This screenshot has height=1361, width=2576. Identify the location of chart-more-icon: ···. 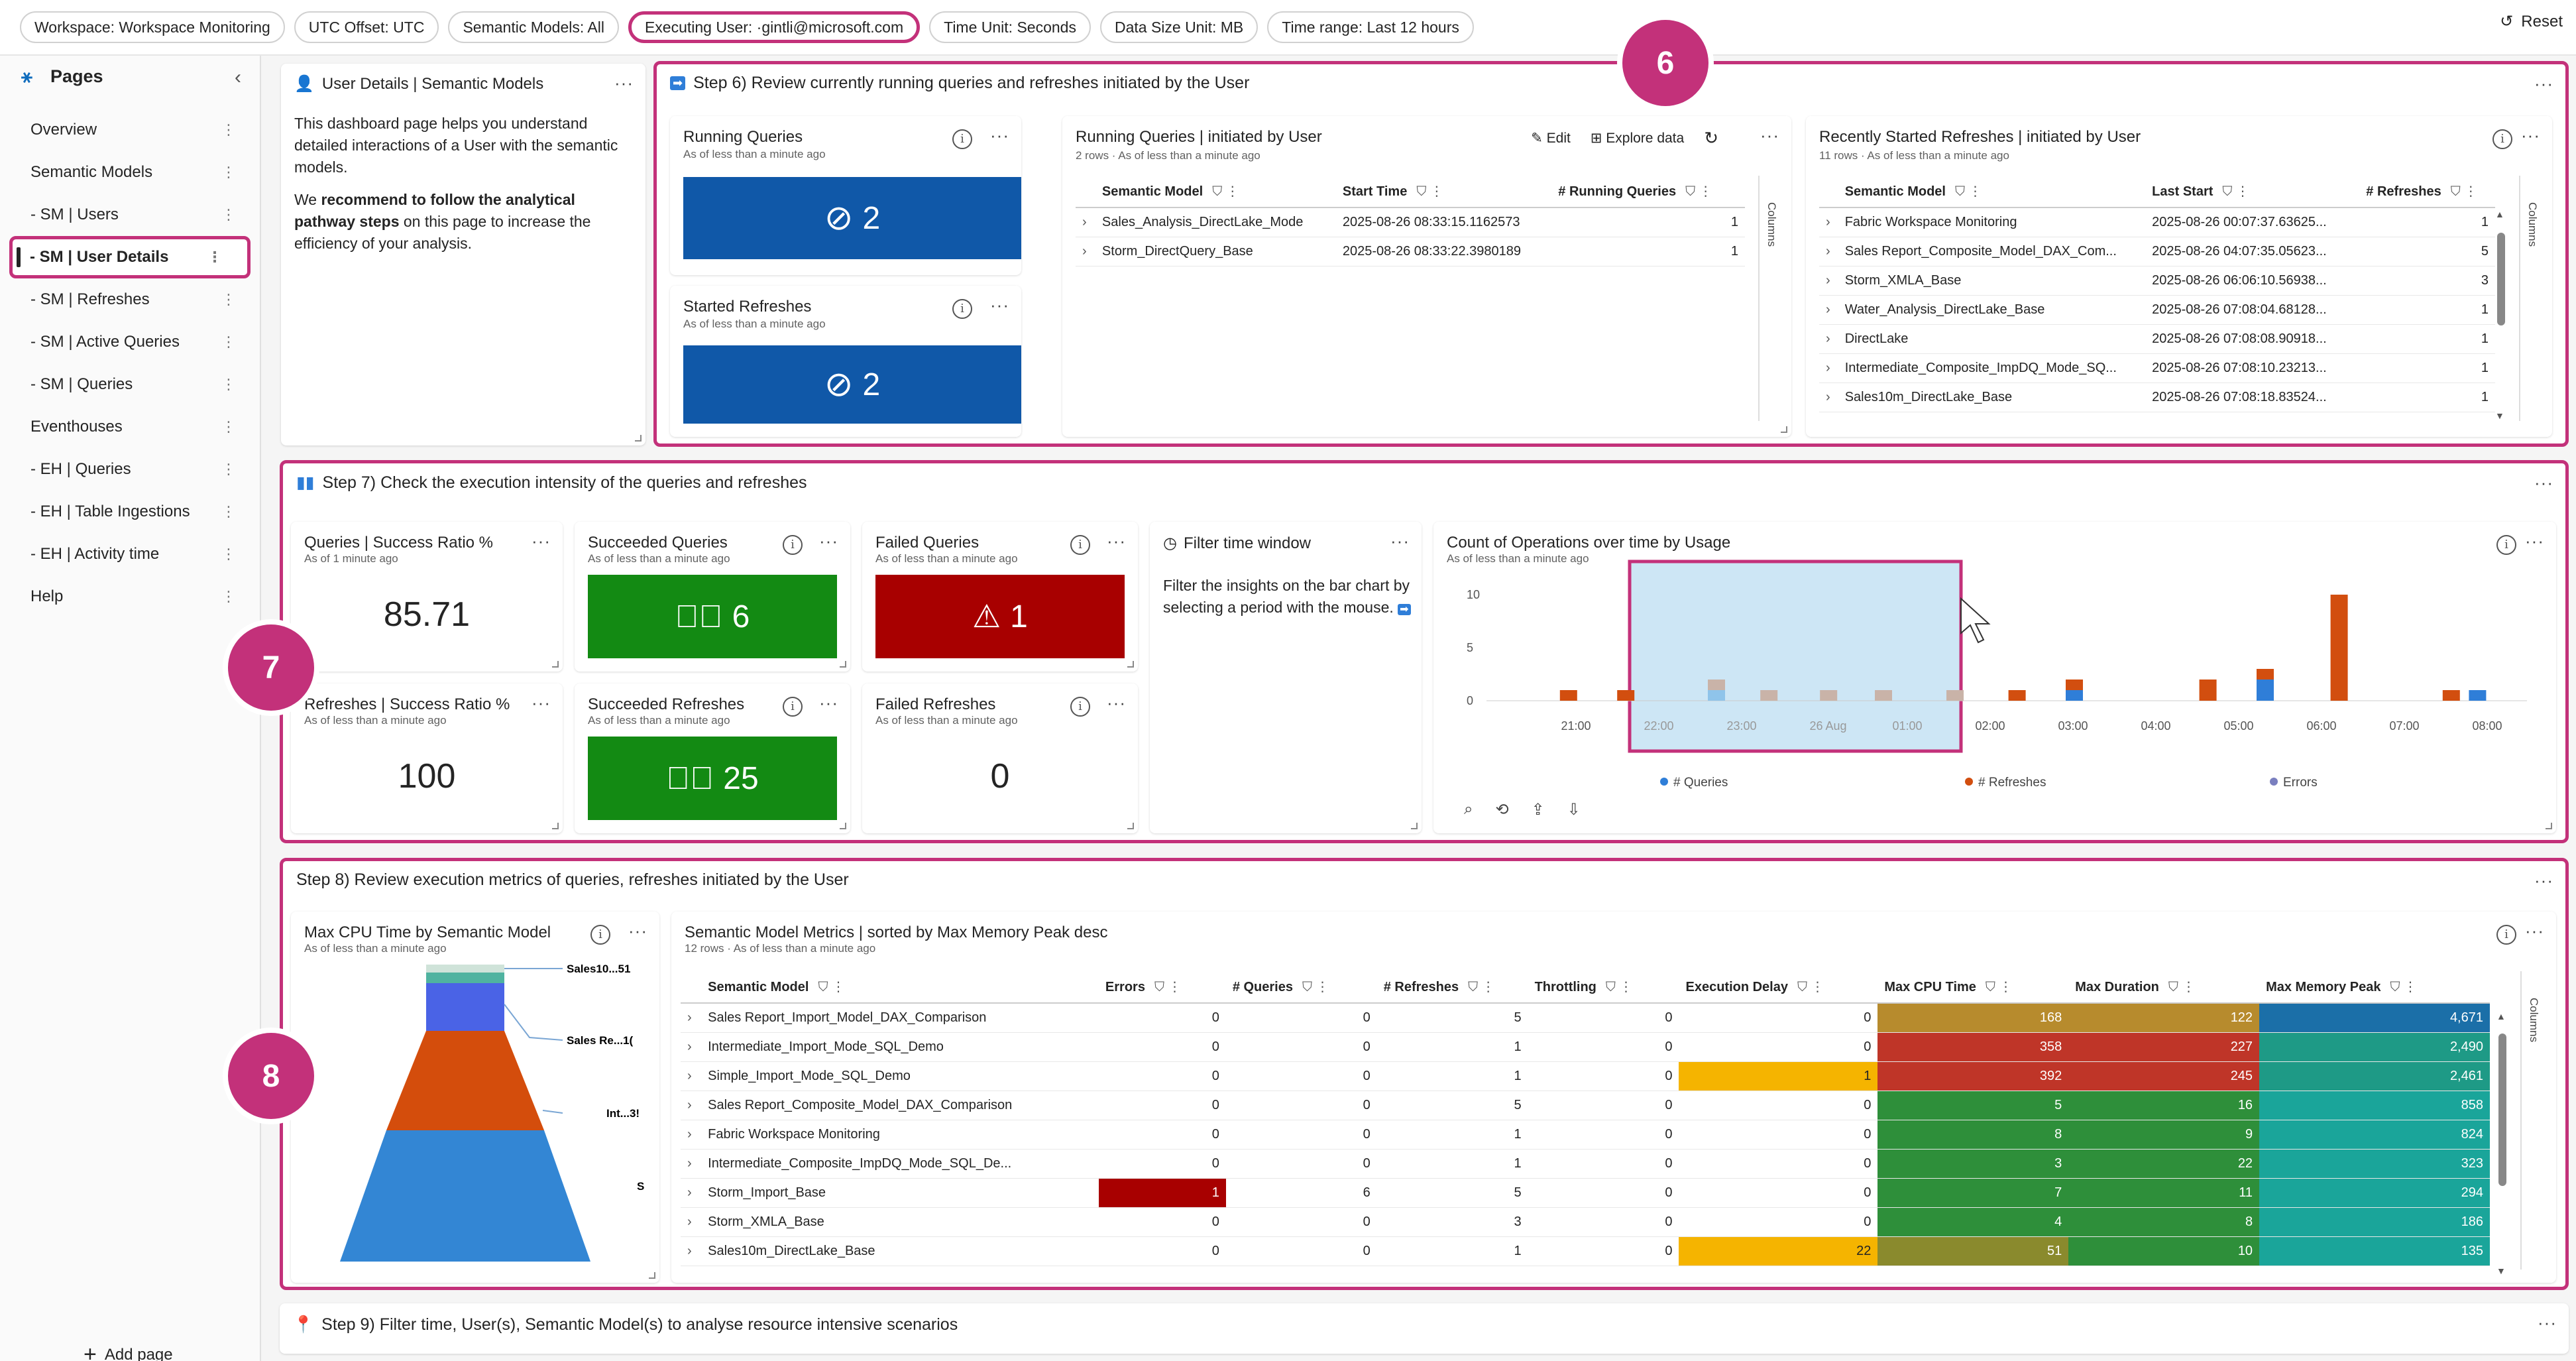
(2534, 541).